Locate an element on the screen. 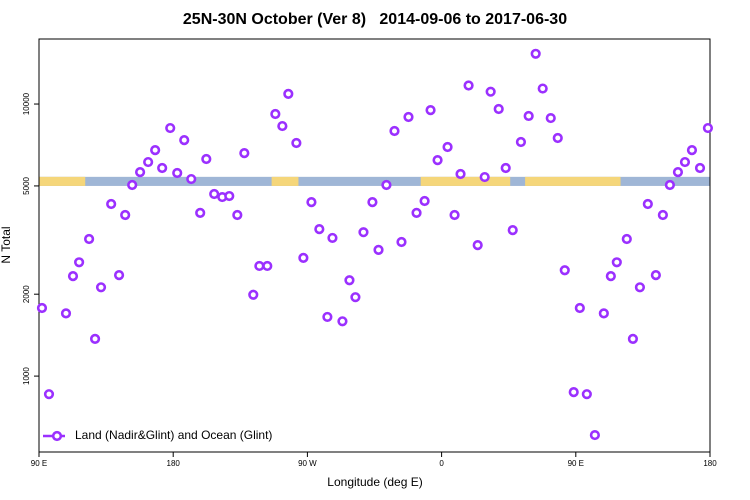 The image size is (750, 500). x-axis-label: Longitude (deg E) is located at coordinates (374, 482).